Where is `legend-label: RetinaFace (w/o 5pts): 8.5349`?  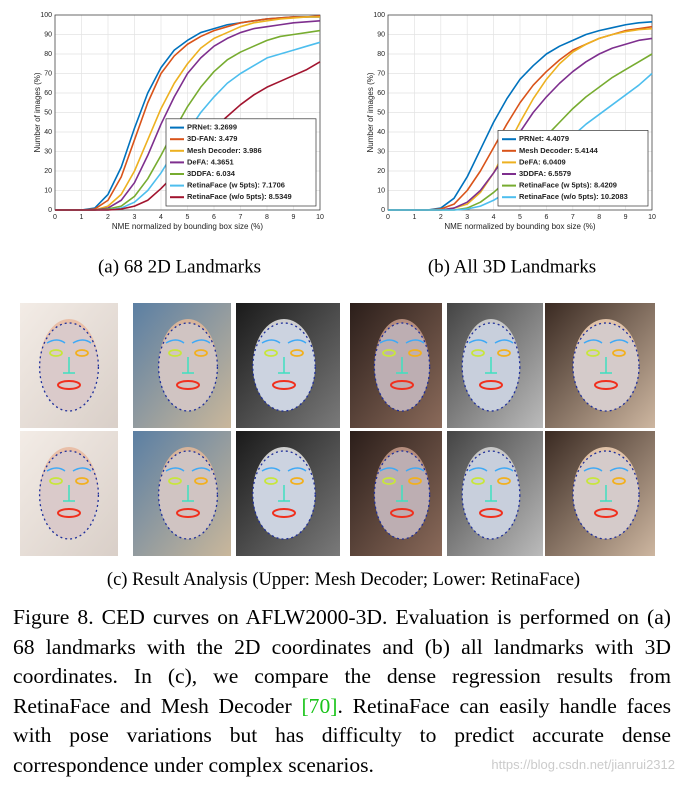 legend-label: RetinaFace (w/o 5pts): 8.5349 is located at coordinates (239, 196).